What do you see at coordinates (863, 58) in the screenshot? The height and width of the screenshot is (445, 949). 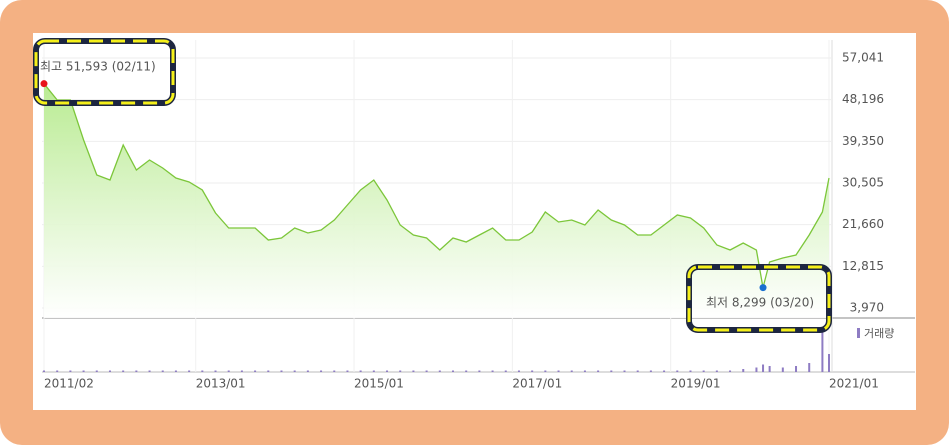 I see `y-tick-label: 57,041` at bounding box center [863, 58].